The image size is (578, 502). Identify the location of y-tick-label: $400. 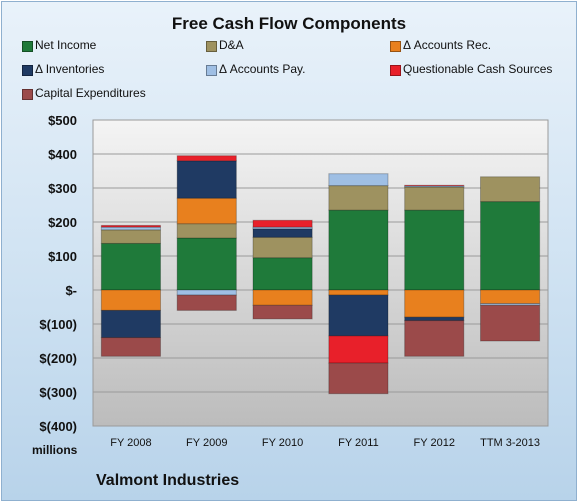
(62, 154).